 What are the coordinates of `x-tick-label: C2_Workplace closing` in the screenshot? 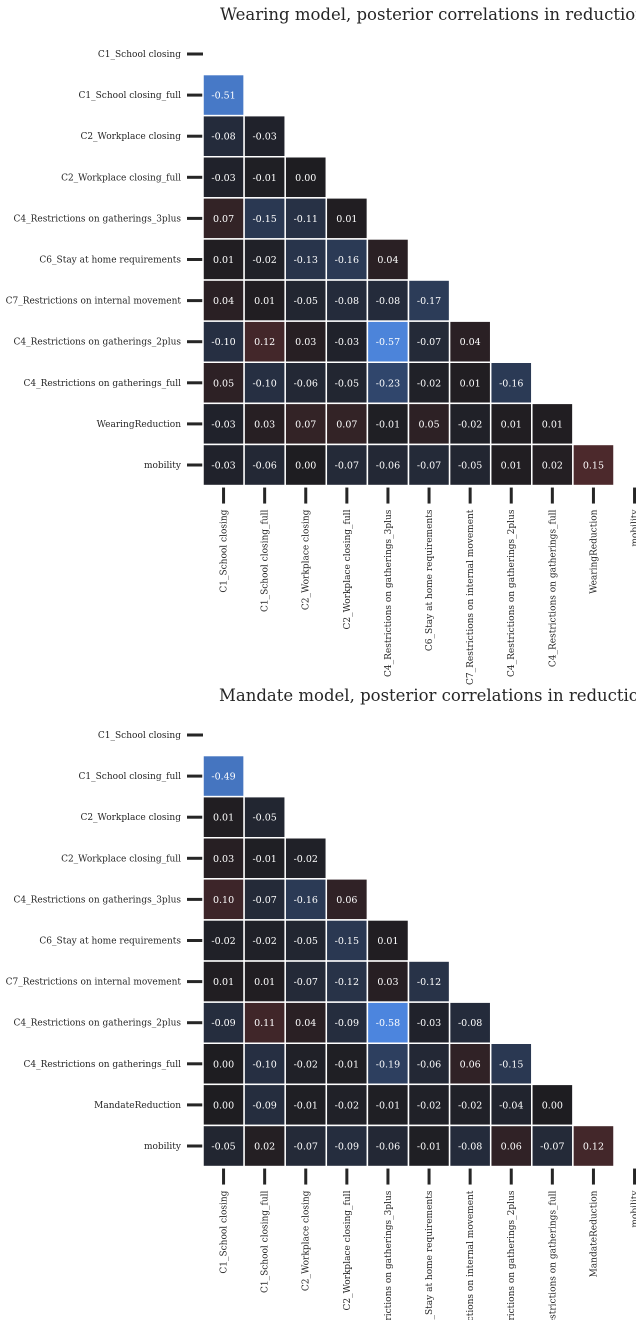 It's located at (307, 1240).